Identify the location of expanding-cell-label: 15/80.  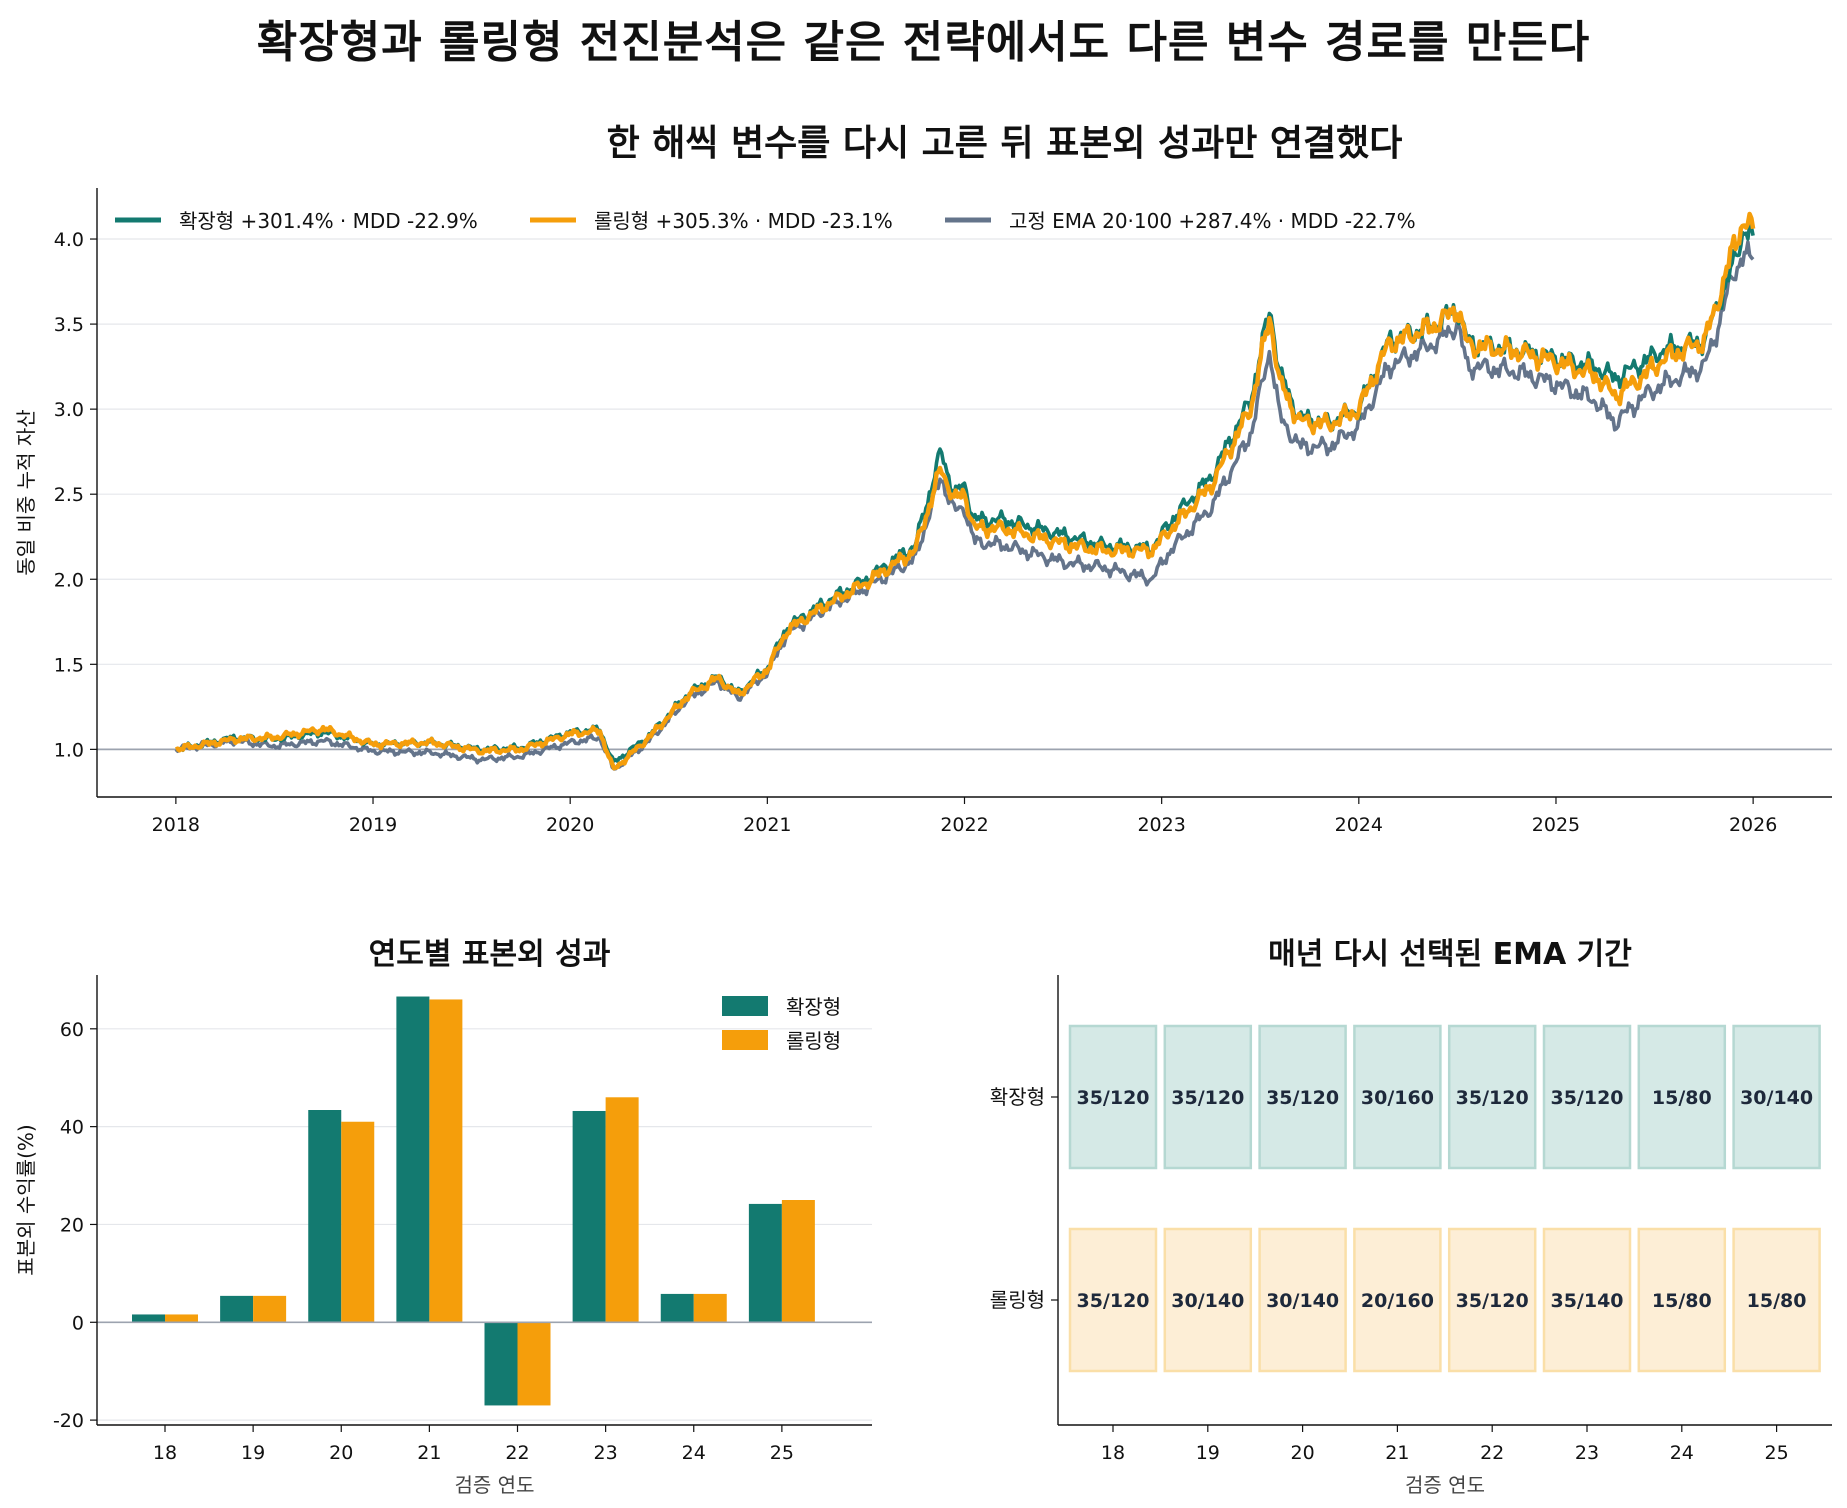
(1682, 1098).